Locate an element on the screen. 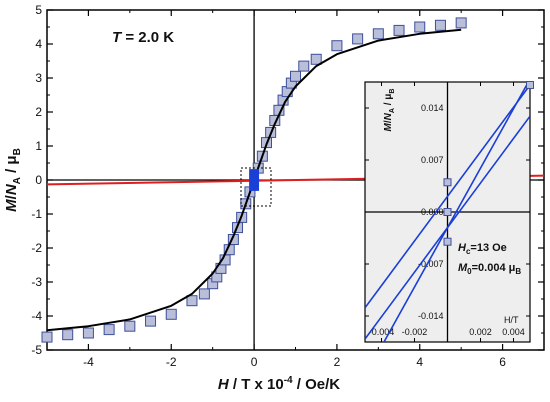 Image resolution: width=550 pixels, height=402 pixels. remanence-annotation: M0=0.004 μB is located at coordinates (489, 269).